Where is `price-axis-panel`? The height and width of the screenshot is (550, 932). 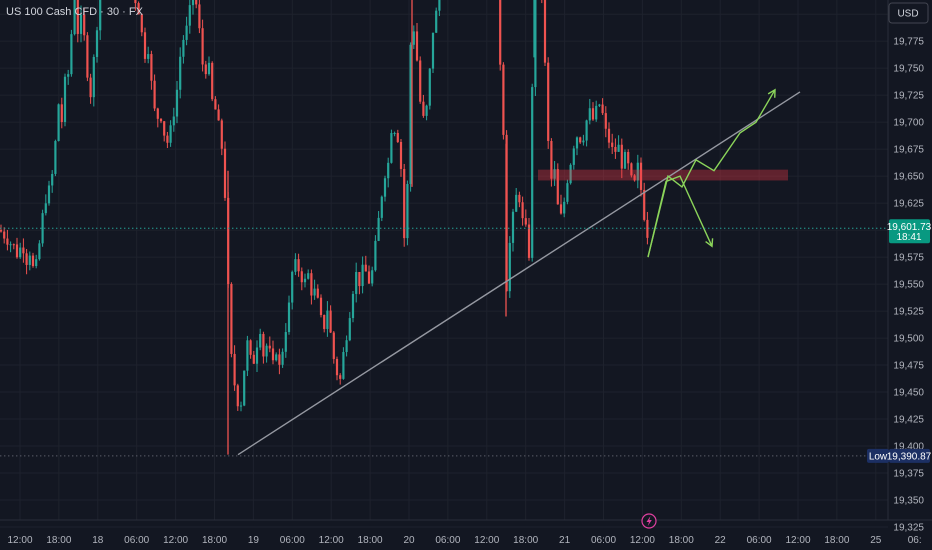 price-axis-panel is located at coordinates (910, 275).